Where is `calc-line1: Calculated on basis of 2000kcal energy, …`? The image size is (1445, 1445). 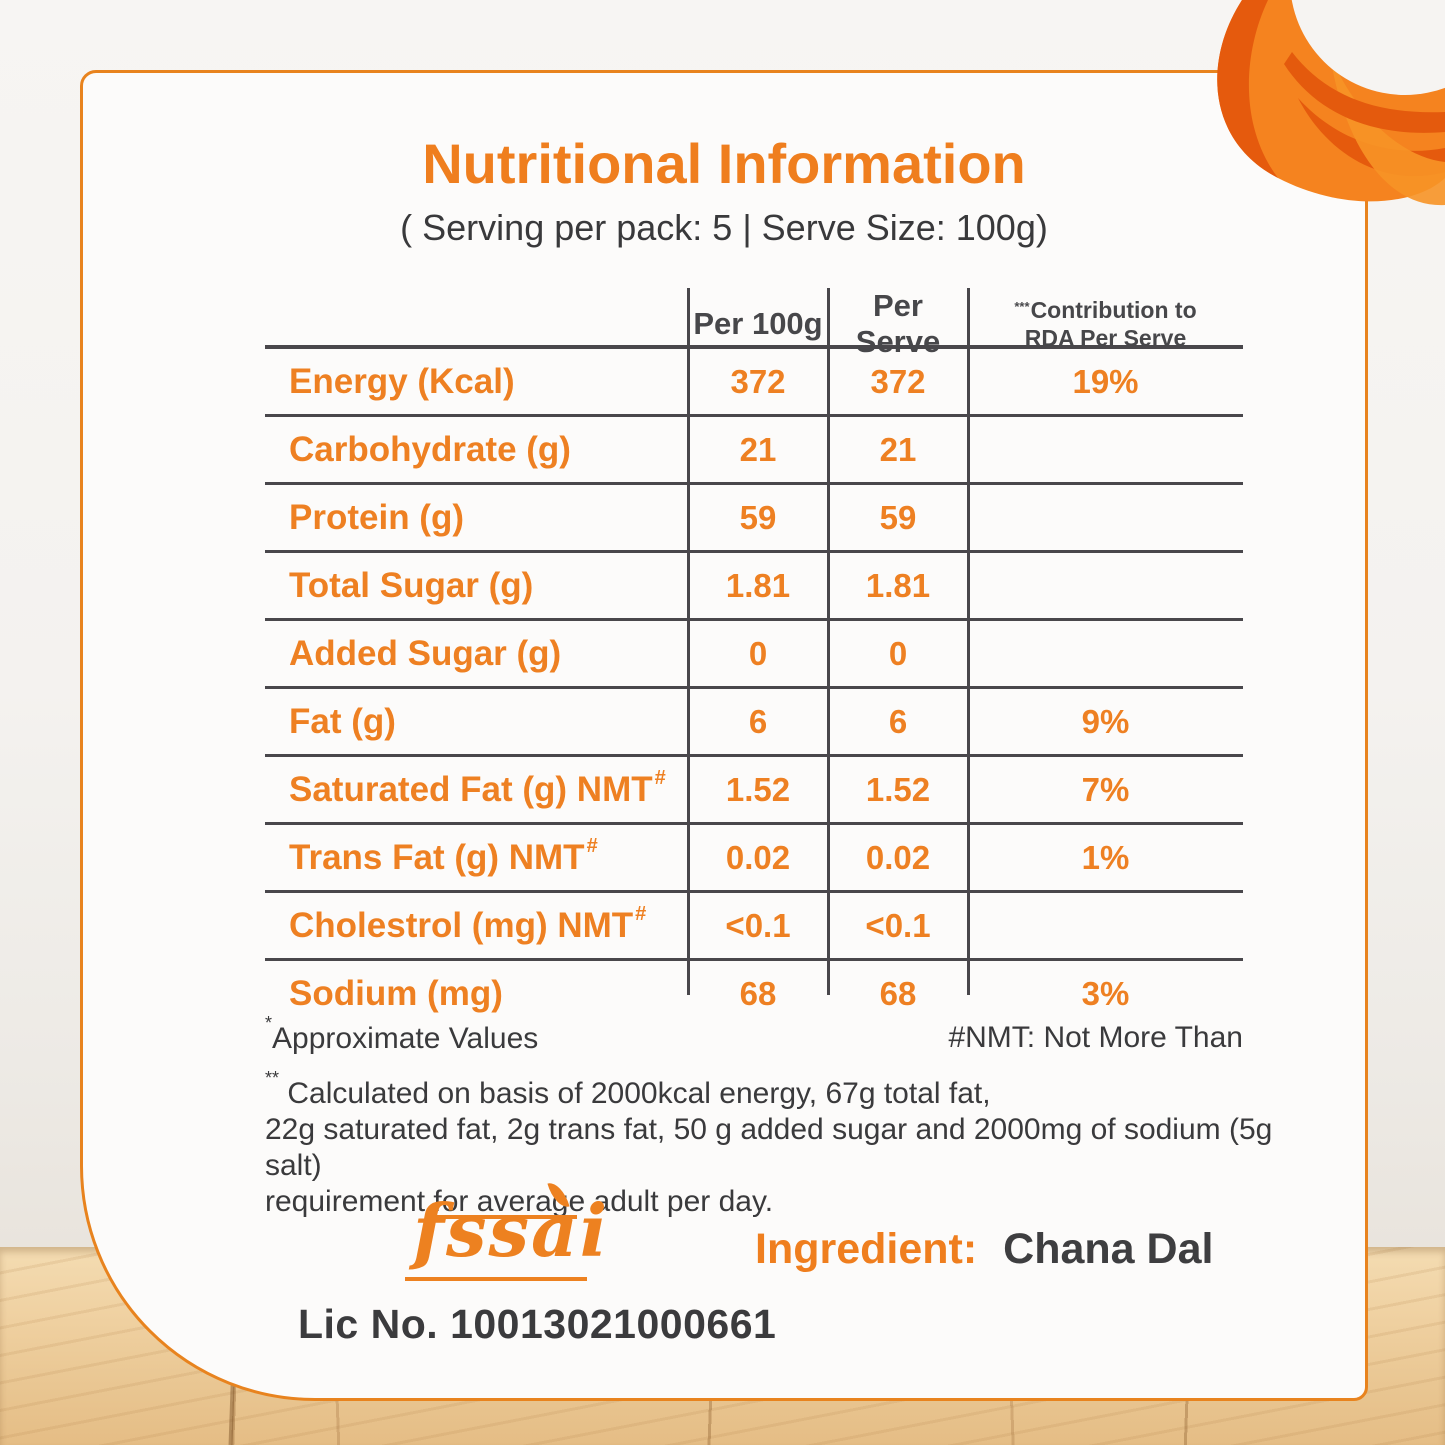
calc-line1: Calculated on basis of 2000kcal energy, … is located at coordinates (635, 1093).